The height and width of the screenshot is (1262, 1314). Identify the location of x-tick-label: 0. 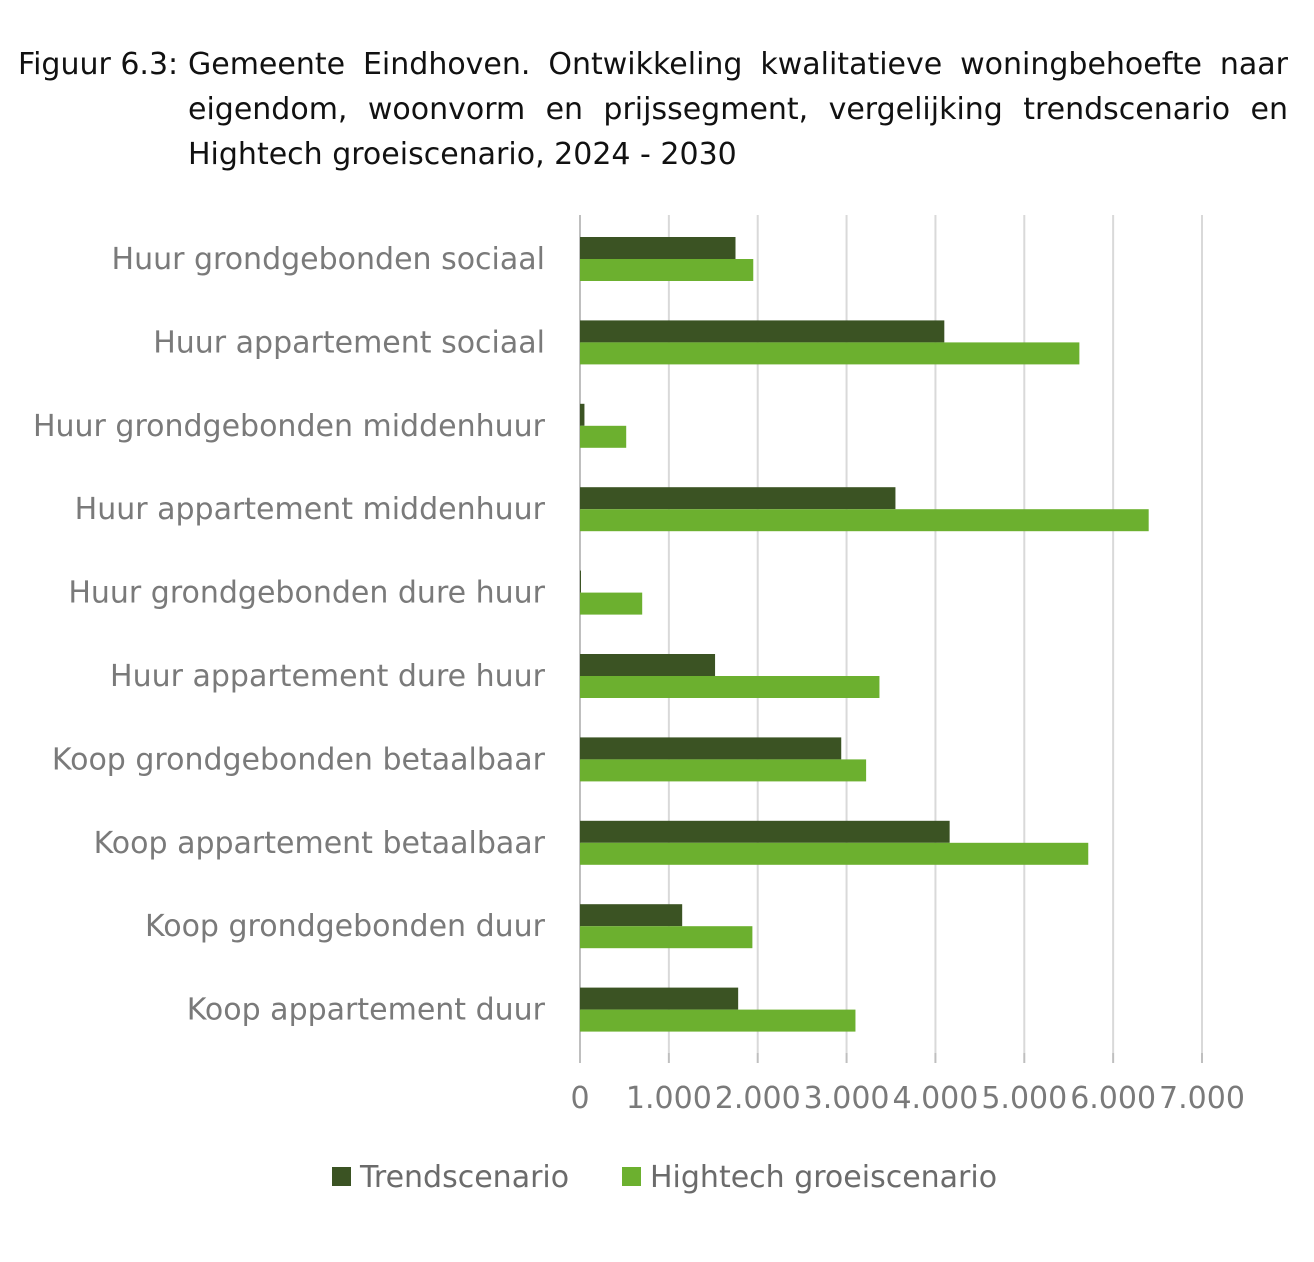
(579, 1098).